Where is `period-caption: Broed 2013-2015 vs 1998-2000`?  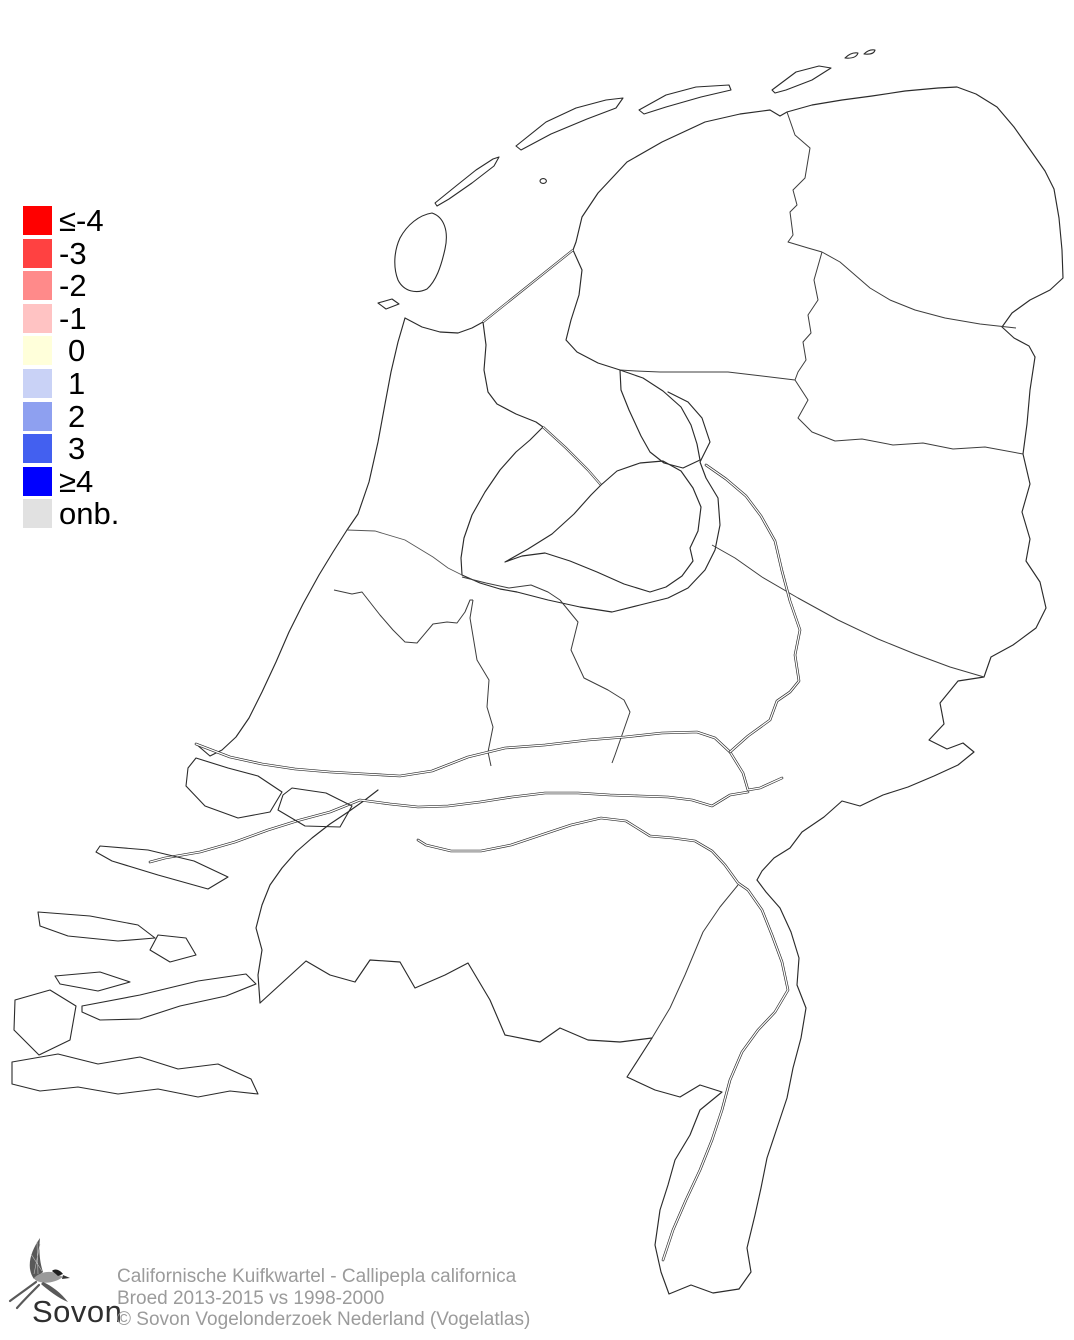 period-caption: Broed 2013-2015 vs 1998-2000 is located at coordinates (251, 1298).